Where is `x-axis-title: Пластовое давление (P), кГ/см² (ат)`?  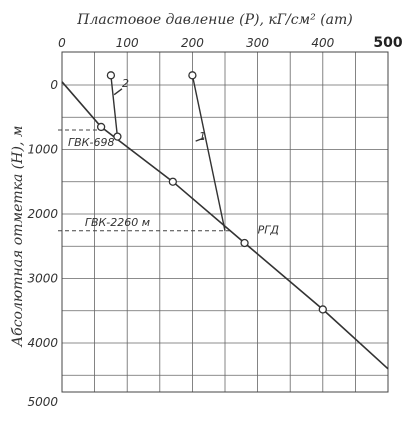 x-axis-title: Пластовое давление (P), кГ/см² (ат) is located at coordinates (214, 20).